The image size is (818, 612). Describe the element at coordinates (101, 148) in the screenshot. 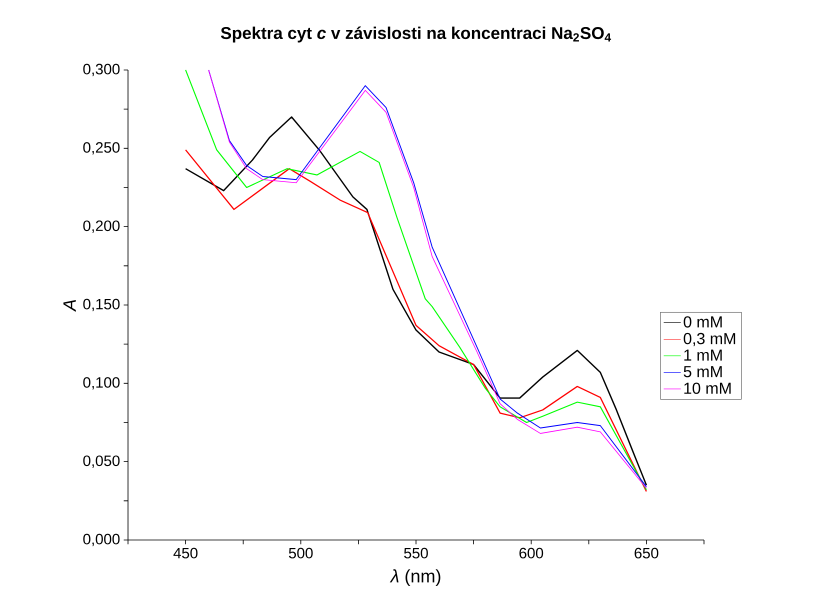

I see `y-tick-label: 0,250` at that location.